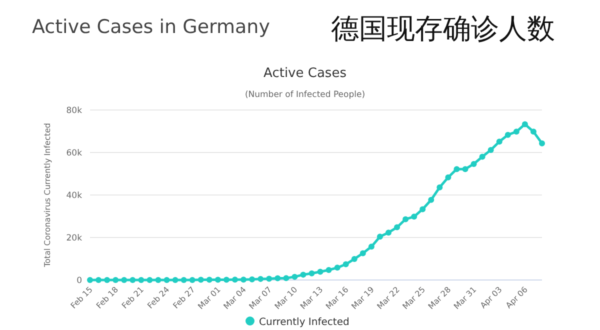  Describe the element at coordinates (305, 95) in the screenshot. I see `chart-subtitle: (Number of Infected People)` at that location.